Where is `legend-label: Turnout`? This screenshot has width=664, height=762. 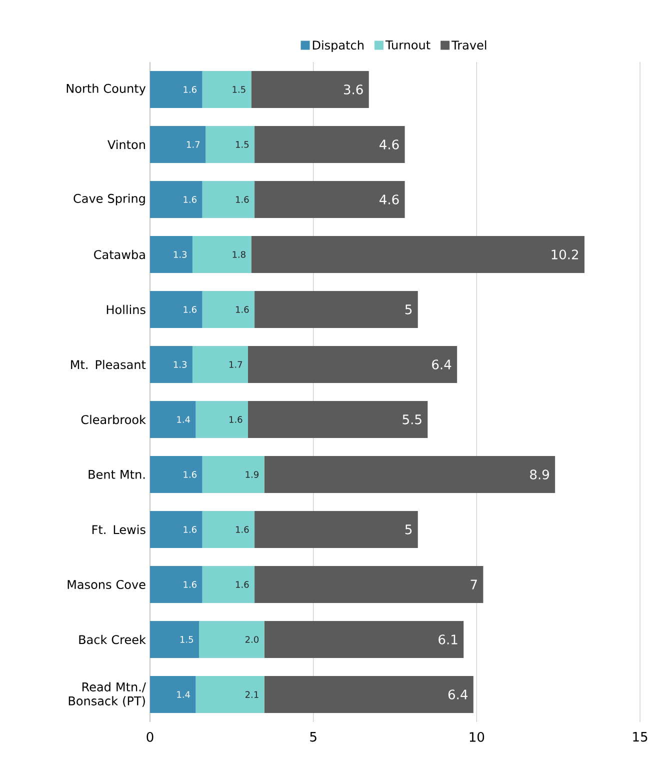 legend-label: Turnout is located at coordinates (407, 45).